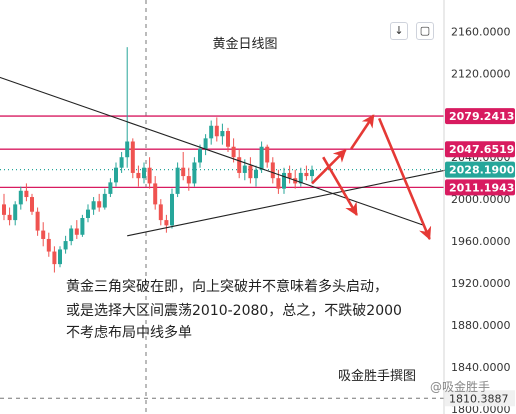 The width and height of the screenshot is (516, 414). I want to click on crosshair-readout-bg, so click(480, 398).